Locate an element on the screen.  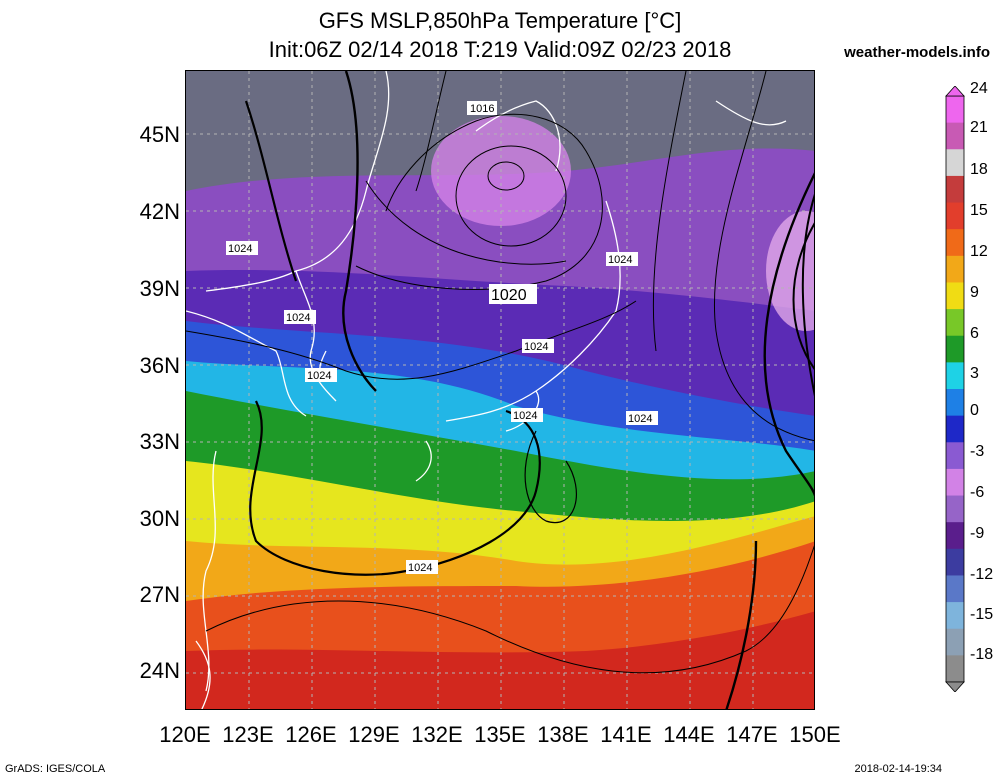
colorbar-label: -6 is located at coordinates (977, 492).